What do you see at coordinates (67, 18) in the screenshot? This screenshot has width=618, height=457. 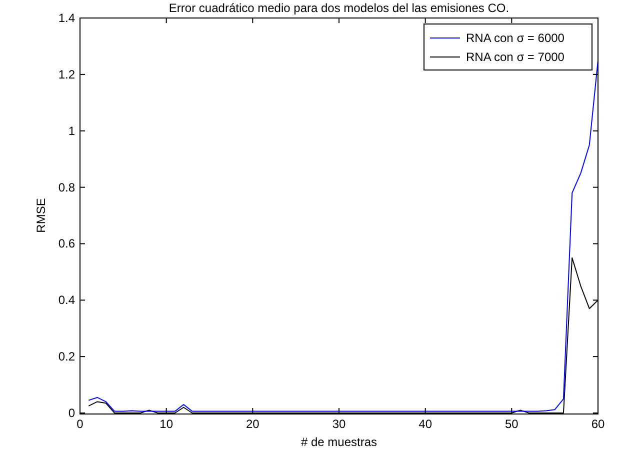 I see `y-tick-label: 1.4` at bounding box center [67, 18].